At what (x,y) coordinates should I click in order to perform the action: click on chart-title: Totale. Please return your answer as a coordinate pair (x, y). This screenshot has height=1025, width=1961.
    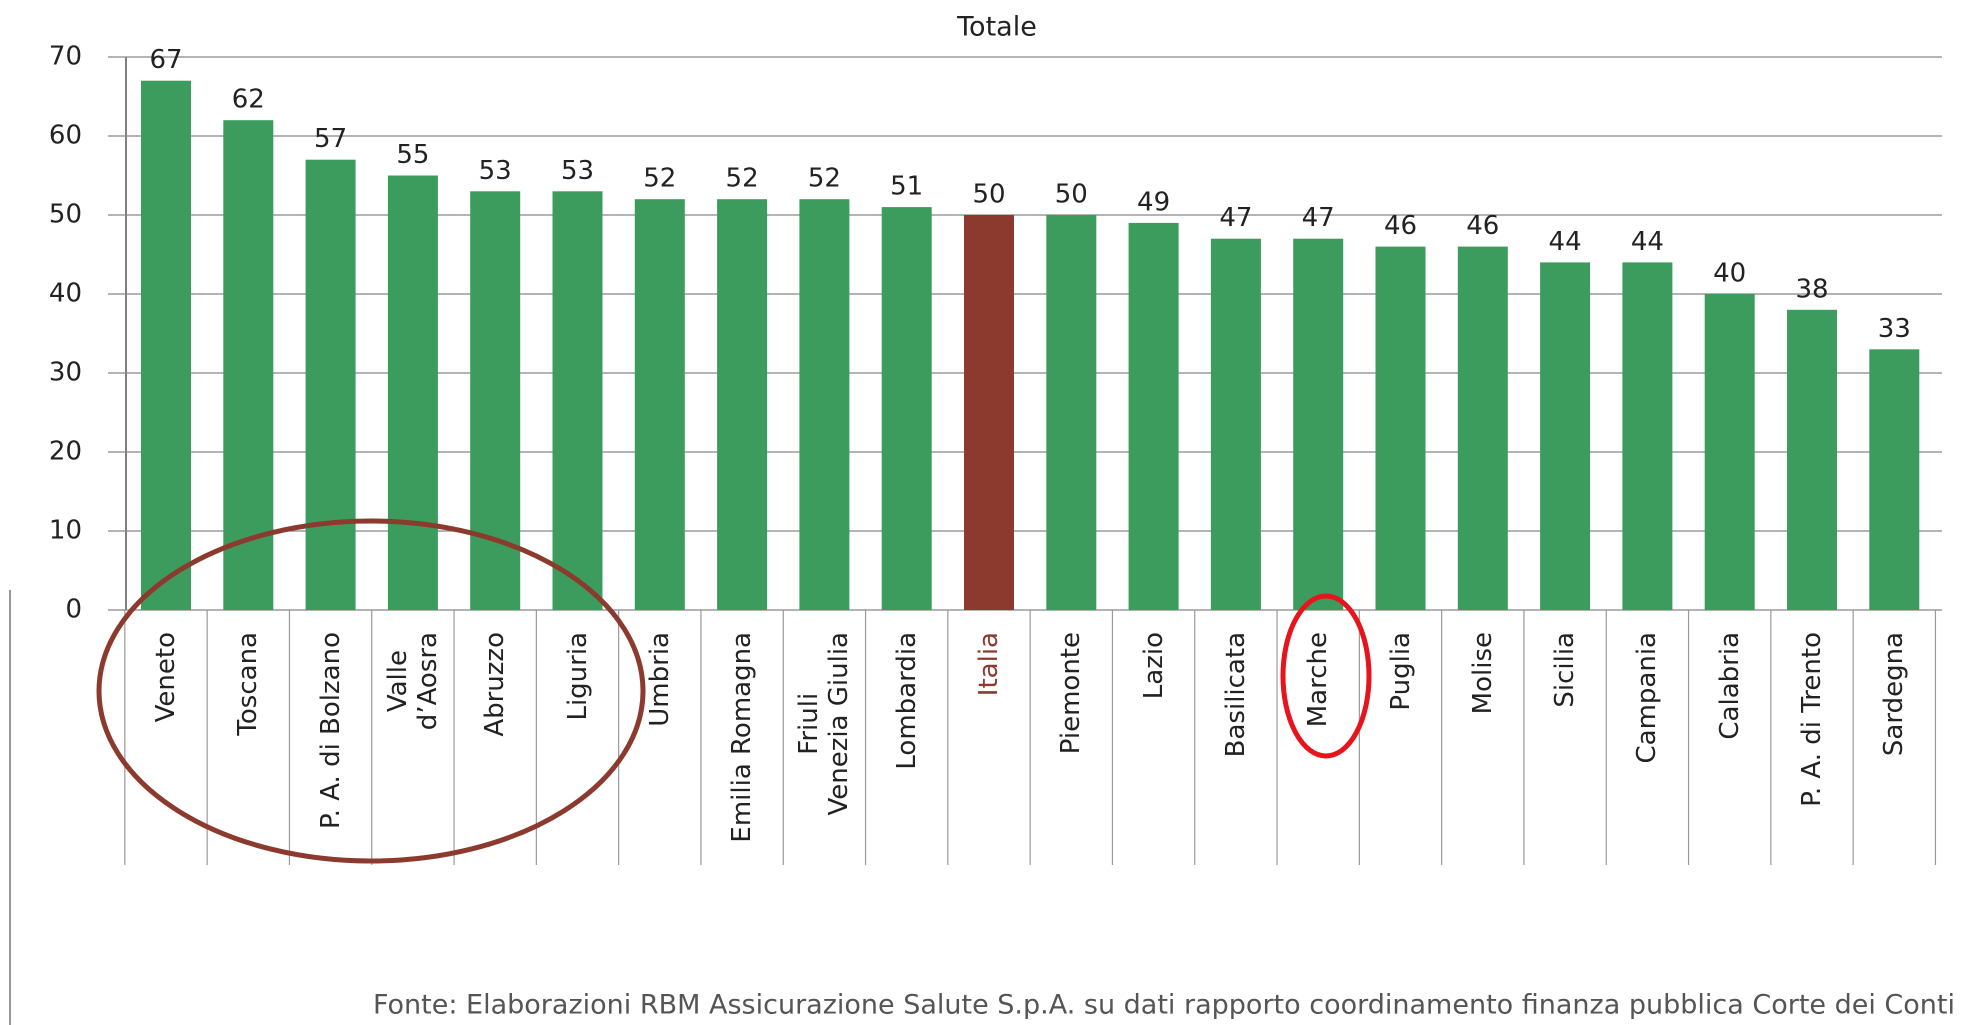
    Looking at the image, I should click on (996, 27).